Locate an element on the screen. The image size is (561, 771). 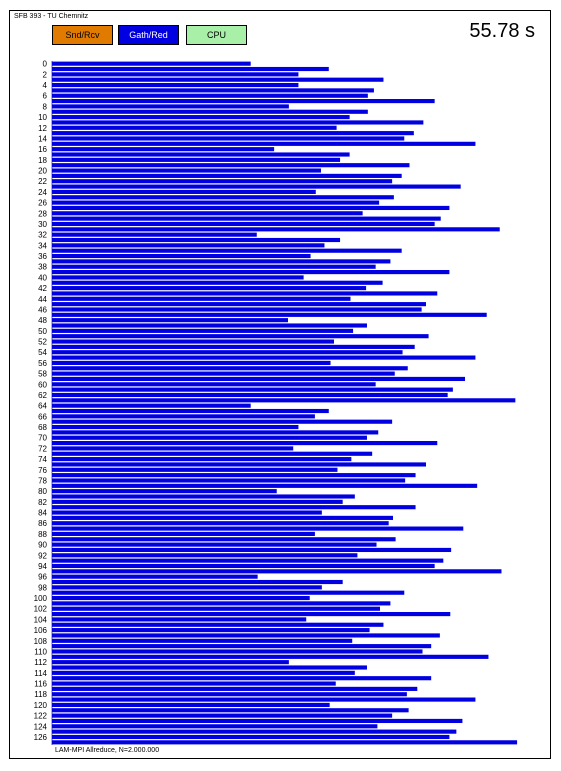
tick-label-64: 64 is located at coordinates (42, 406).